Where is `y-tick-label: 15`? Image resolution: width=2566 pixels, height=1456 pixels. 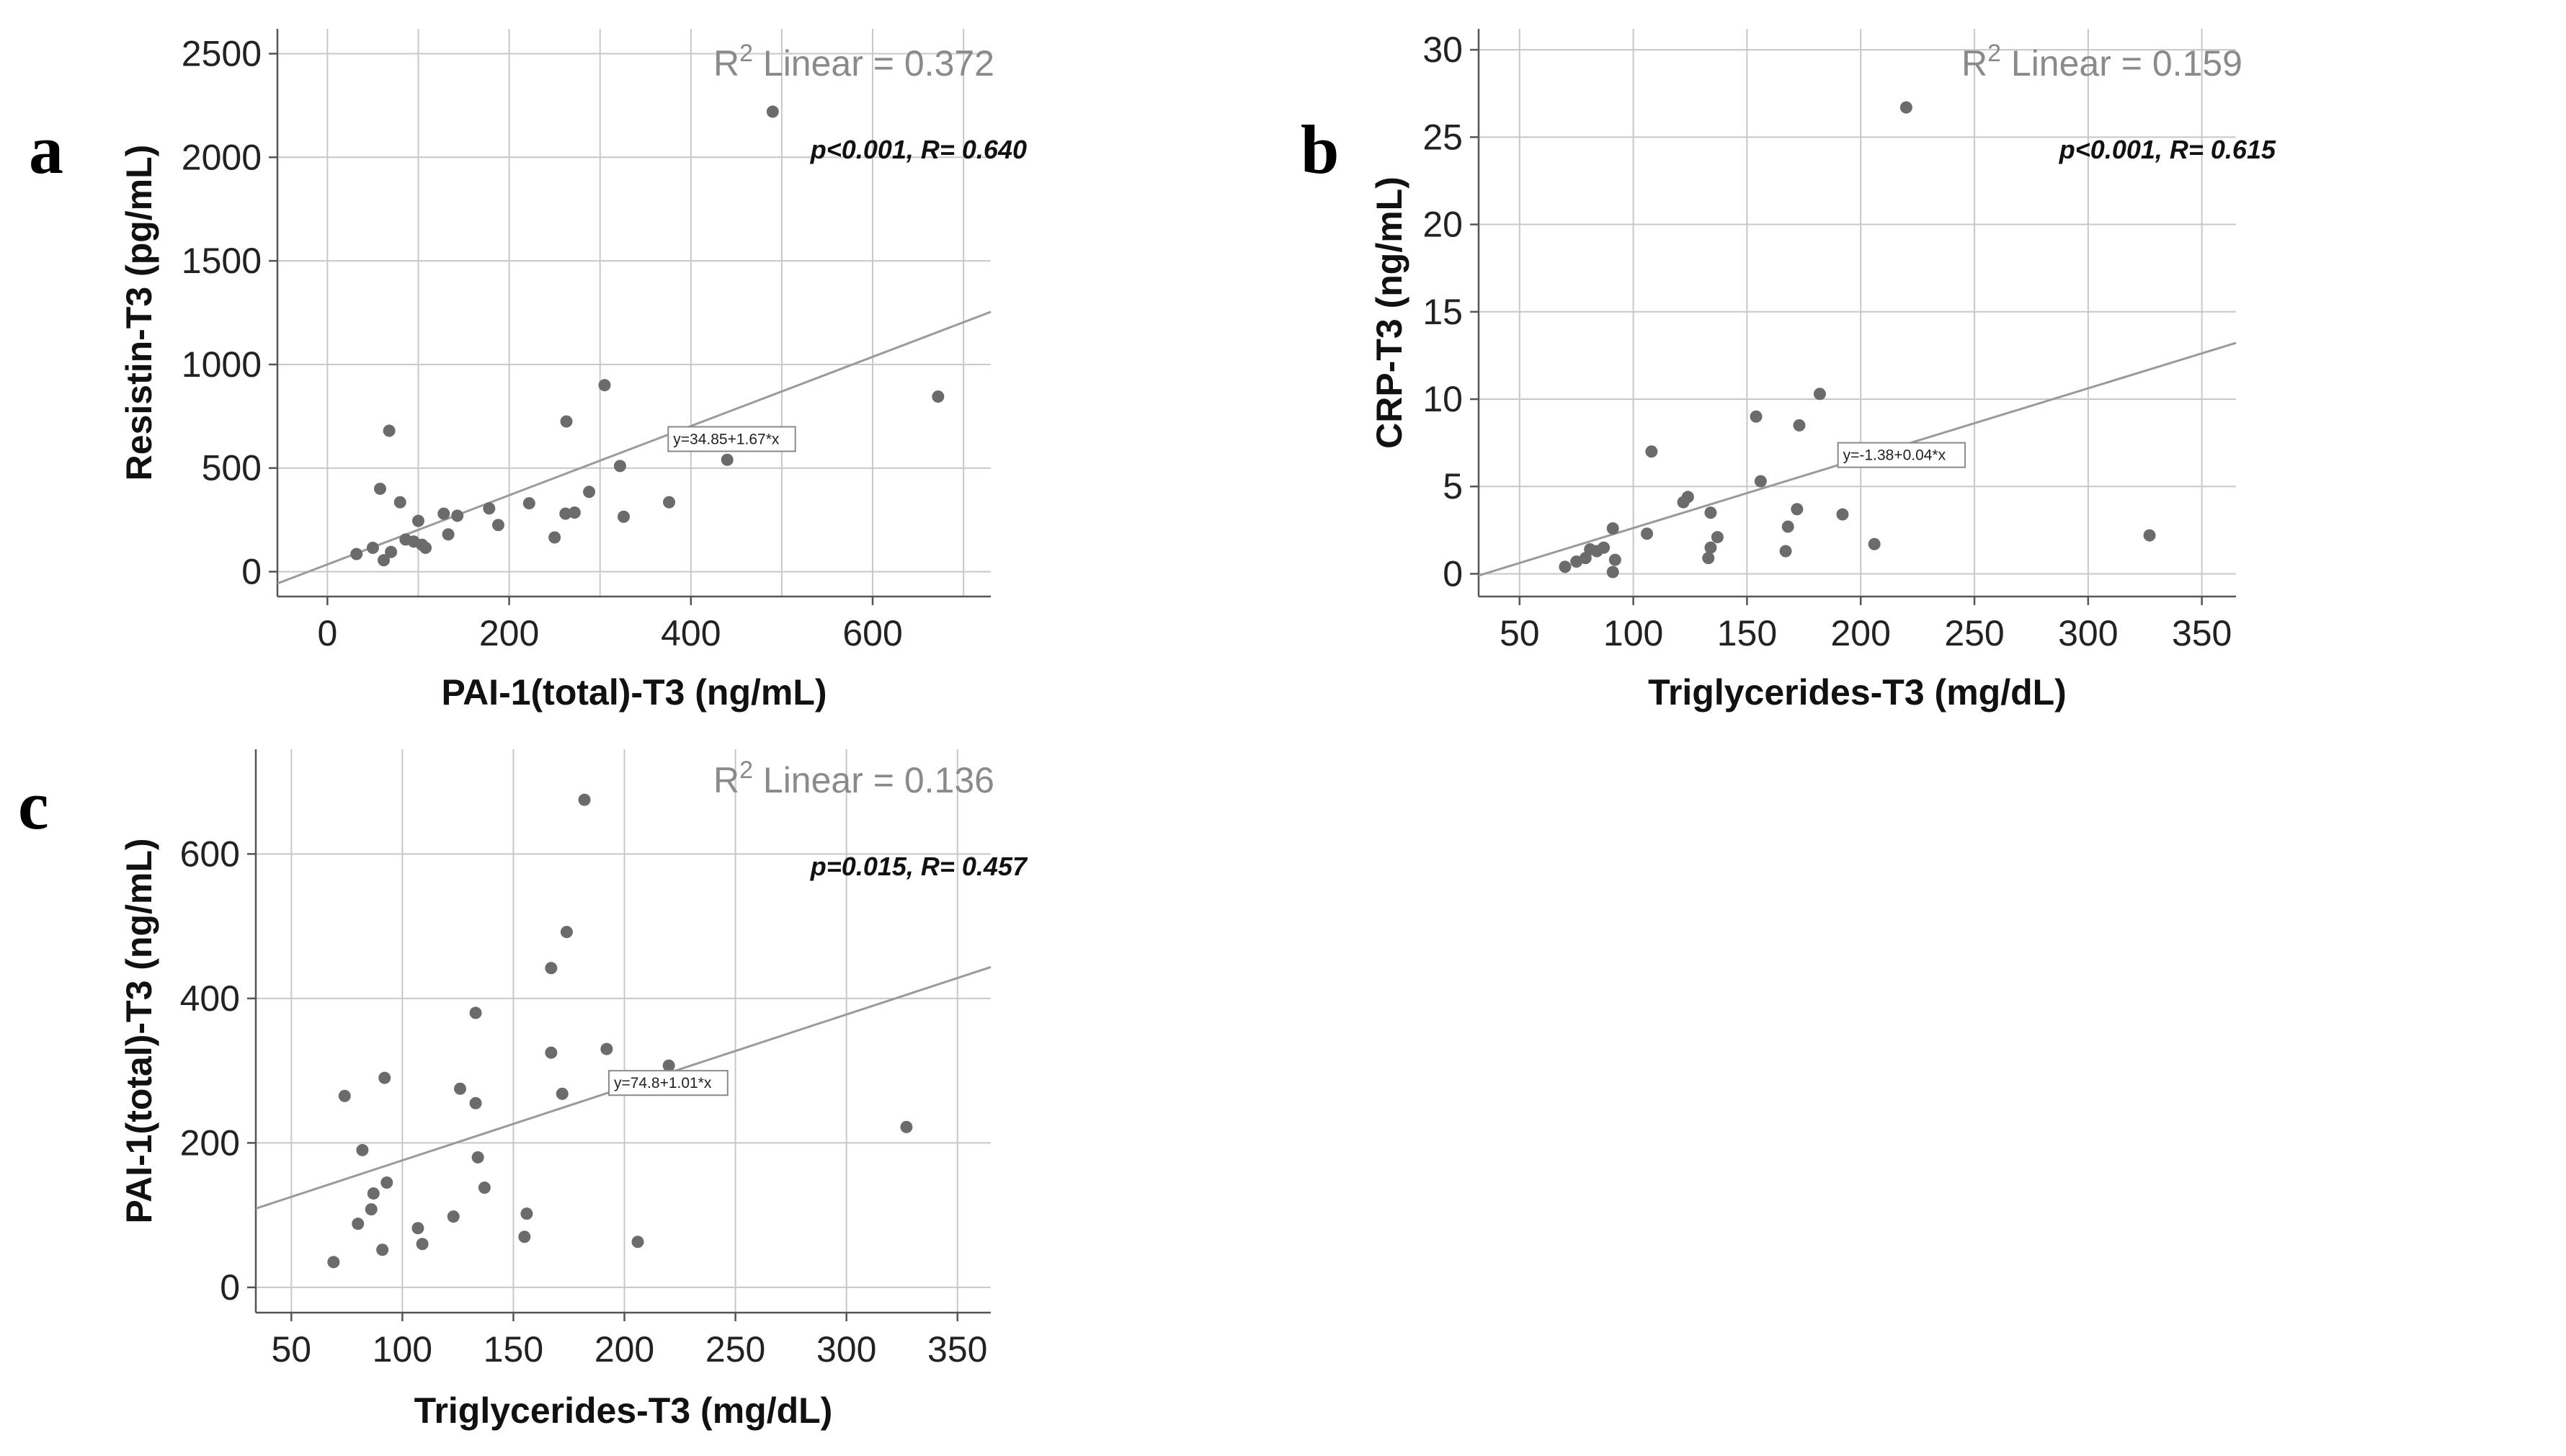 y-tick-label: 15 is located at coordinates (1442, 312).